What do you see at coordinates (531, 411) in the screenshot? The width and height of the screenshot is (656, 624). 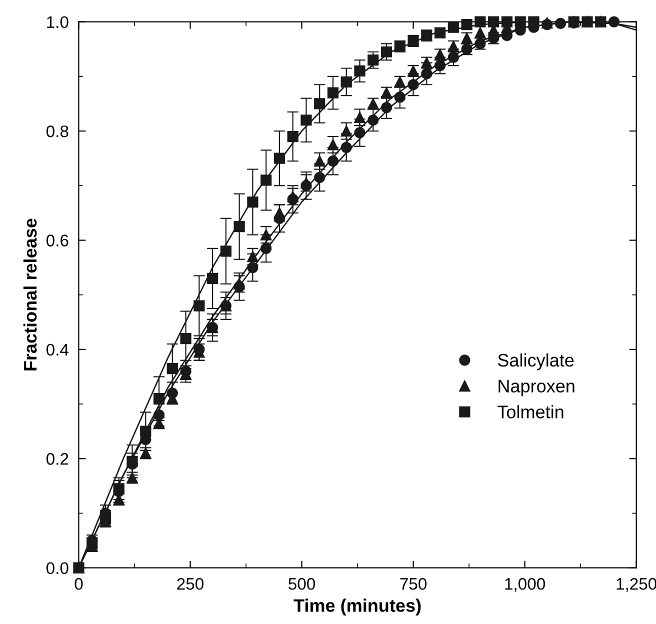 I see `legend-label: Tolmetin` at bounding box center [531, 411].